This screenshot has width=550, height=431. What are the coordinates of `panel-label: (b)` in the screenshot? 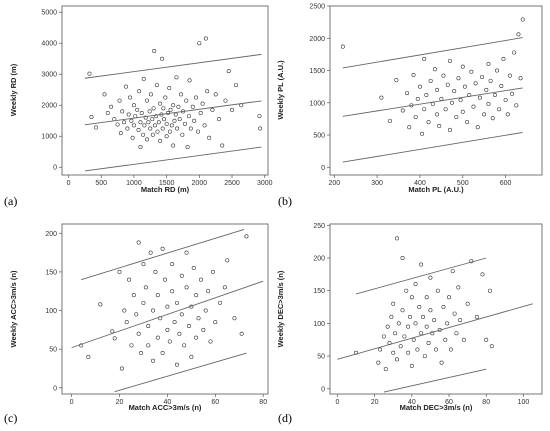 It's located at (285, 201).